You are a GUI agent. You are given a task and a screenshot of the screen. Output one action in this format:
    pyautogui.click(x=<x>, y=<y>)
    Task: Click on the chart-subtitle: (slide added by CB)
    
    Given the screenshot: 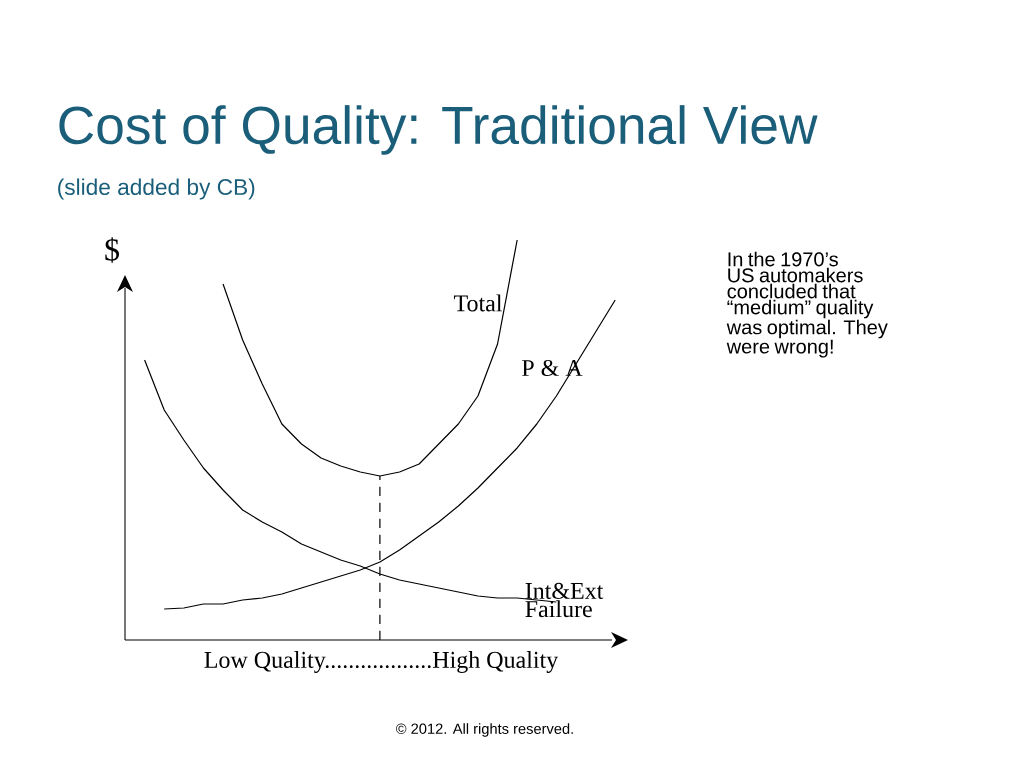 What is the action you would take?
    pyautogui.click(x=156, y=189)
    